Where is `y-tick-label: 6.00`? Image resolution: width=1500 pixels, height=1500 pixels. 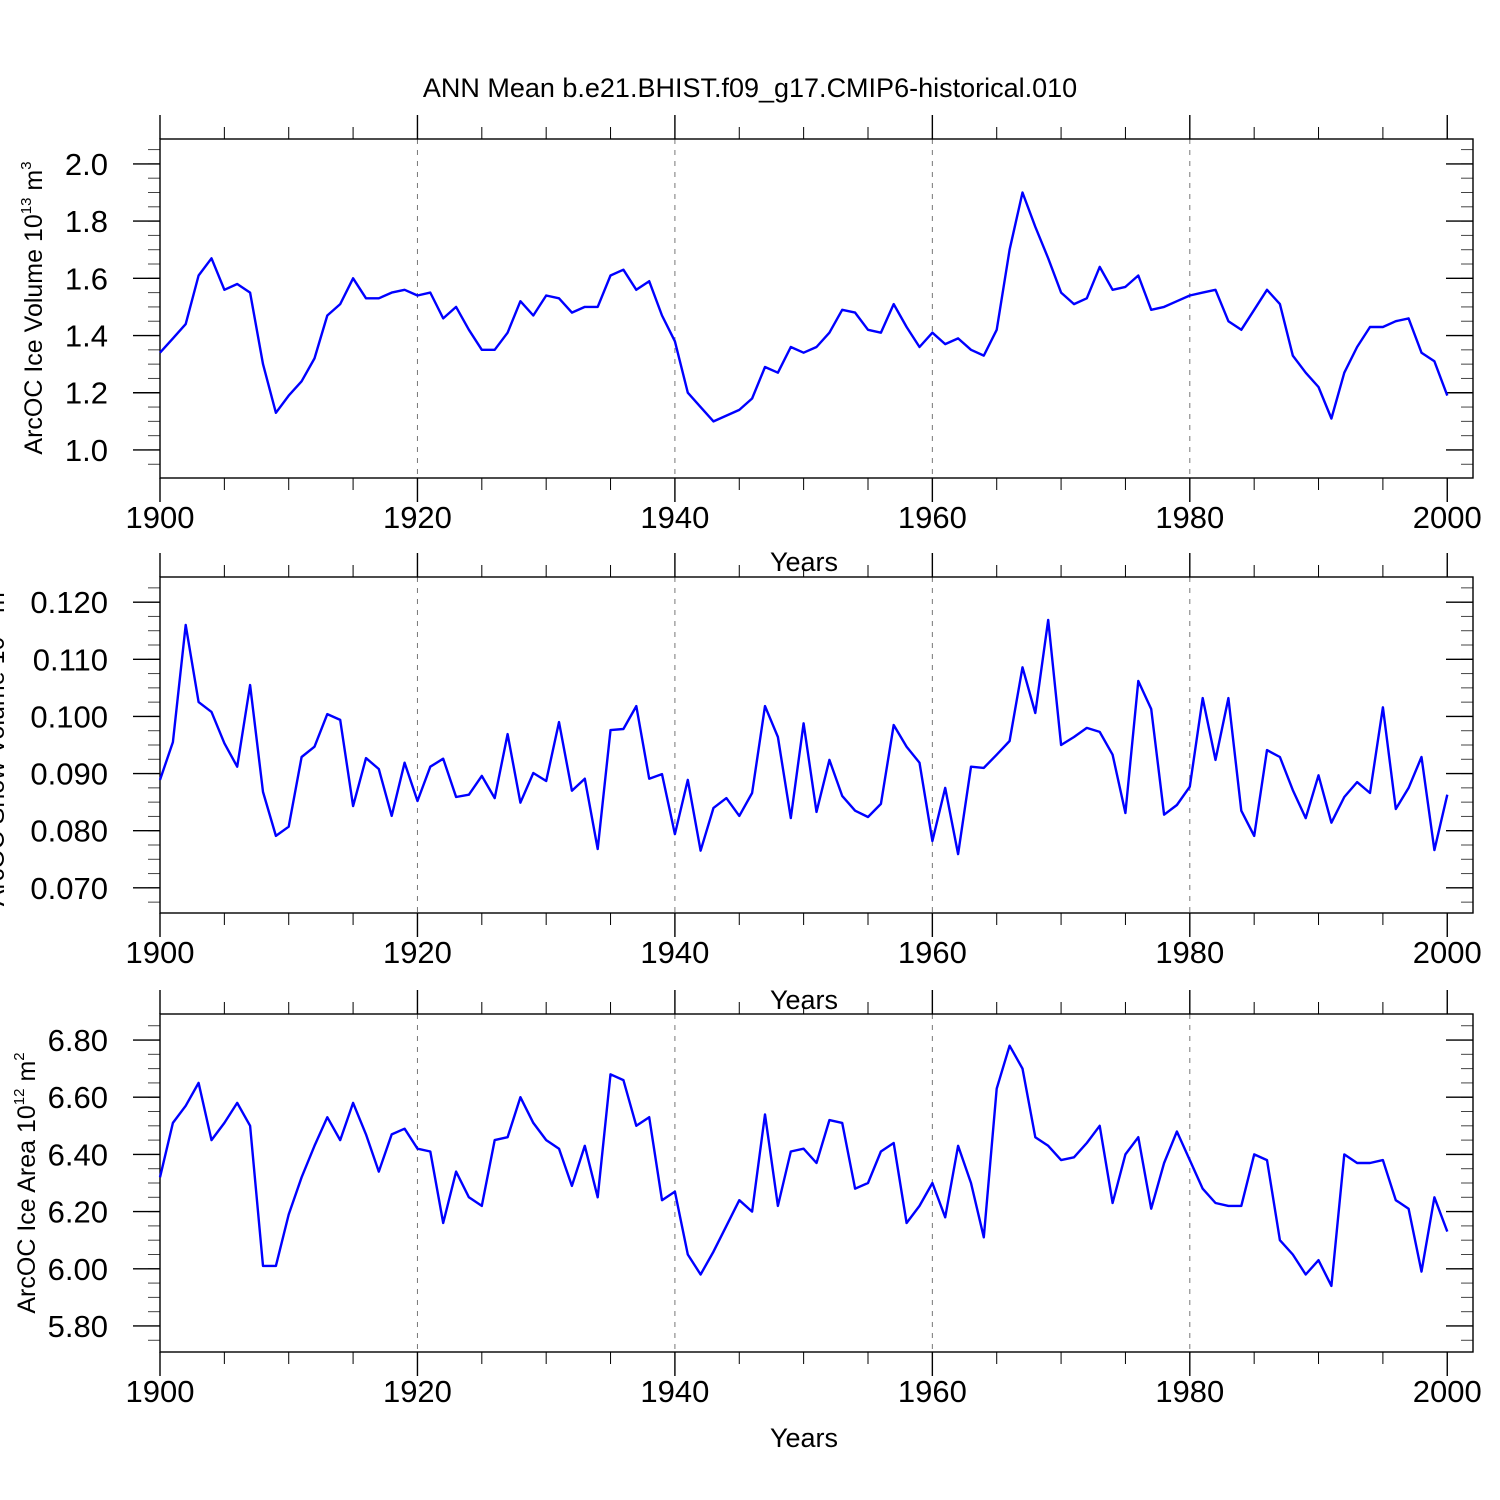
y-tick-label: 6.00 is located at coordinates (78, 1269).